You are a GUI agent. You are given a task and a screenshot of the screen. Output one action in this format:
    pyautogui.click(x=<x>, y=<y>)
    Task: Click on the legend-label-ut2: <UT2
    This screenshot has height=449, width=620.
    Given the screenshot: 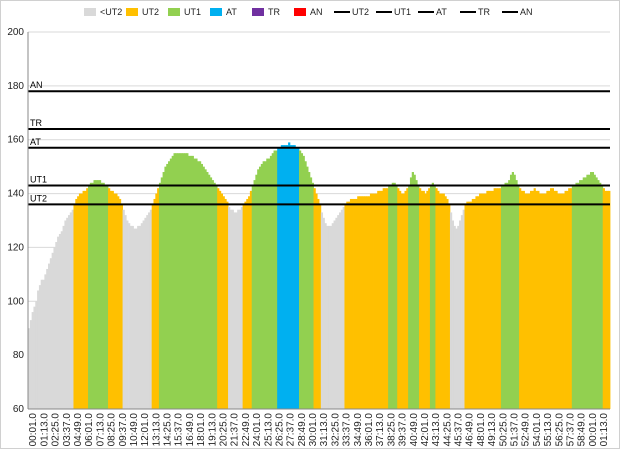 What is the action you would take?
    pyautogui.click(x=111, y=12)
    